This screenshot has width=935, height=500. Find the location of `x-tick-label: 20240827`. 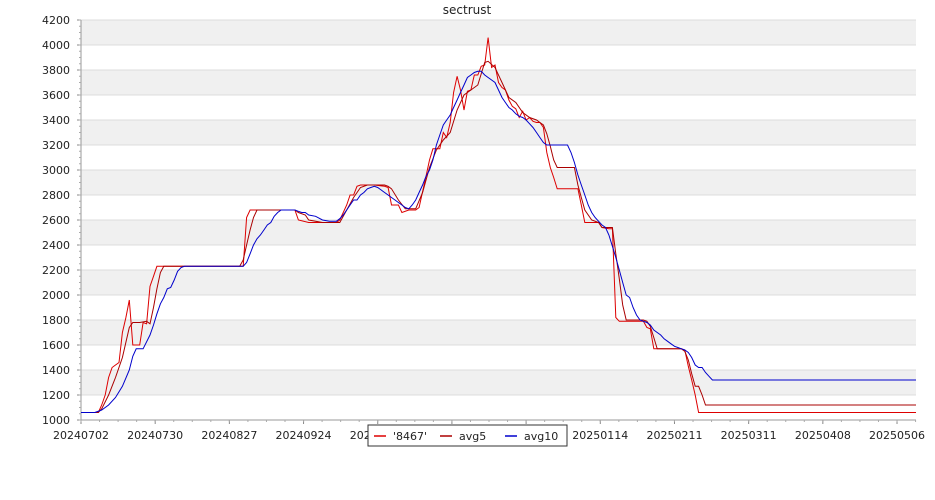

x-tick-label: 20240827 is located at coordinates (229, 435).